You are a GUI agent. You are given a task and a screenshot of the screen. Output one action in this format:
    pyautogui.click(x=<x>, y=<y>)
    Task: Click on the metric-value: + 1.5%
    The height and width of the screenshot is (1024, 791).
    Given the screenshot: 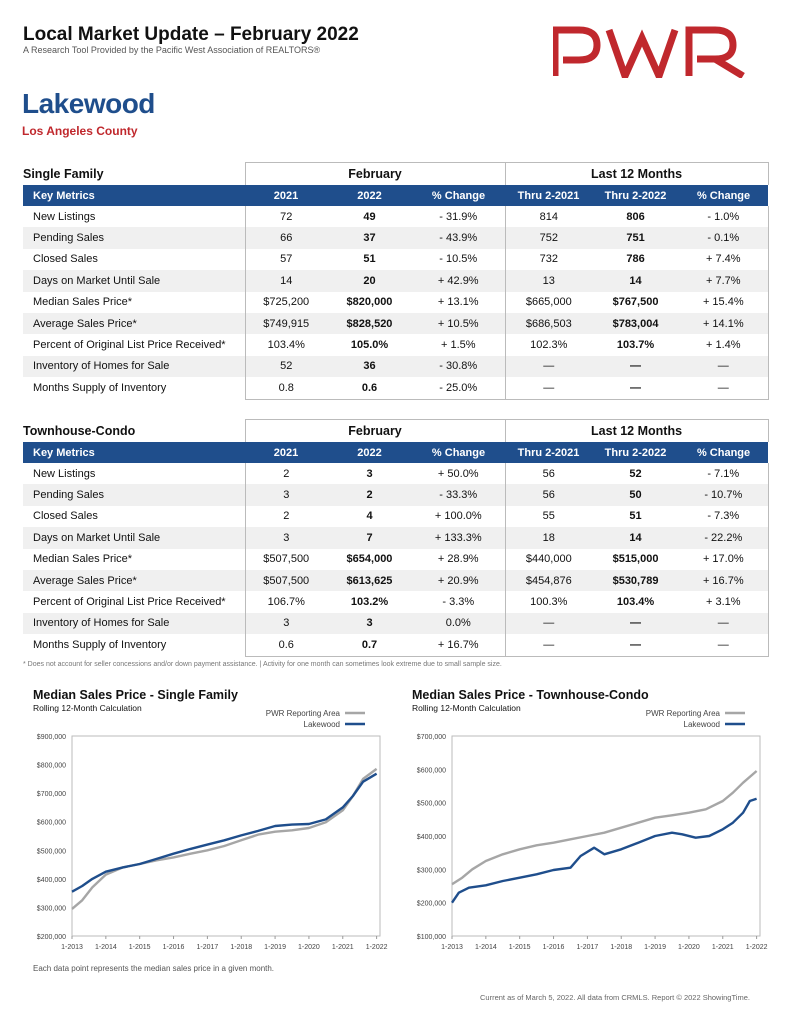 What is the action you would take?
    pyautogui.click(x=458, y=345)
    